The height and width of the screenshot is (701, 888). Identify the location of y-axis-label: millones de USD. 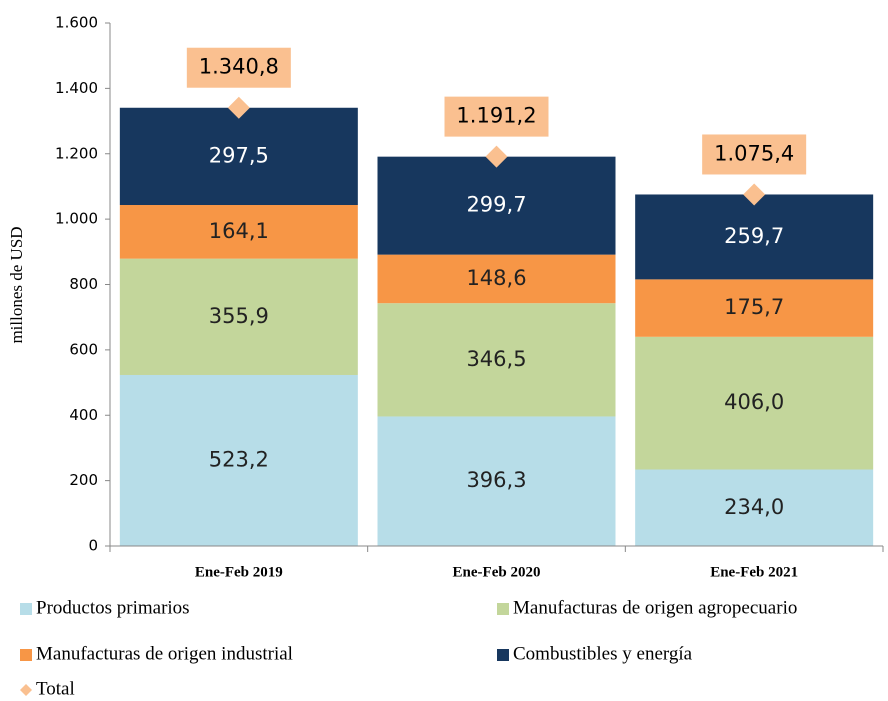
(16, 284).